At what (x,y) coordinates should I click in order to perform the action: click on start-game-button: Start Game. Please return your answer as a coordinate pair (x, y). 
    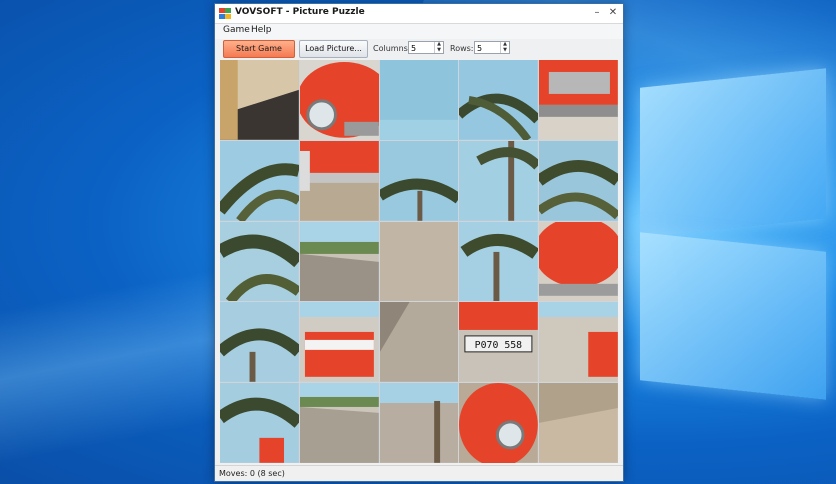
    Looking at the image, I should click on (259, 49).